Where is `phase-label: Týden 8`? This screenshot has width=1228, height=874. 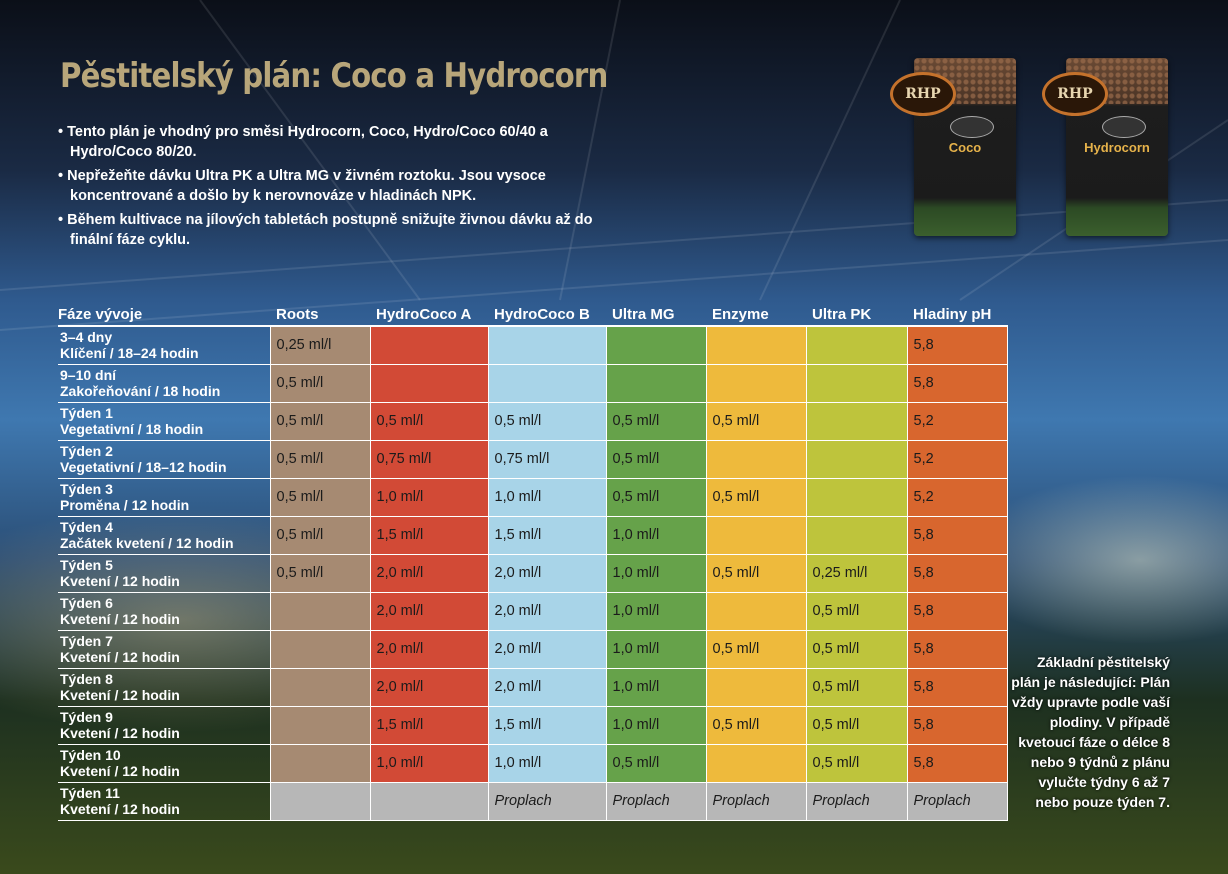
phase-label: Týden 8 is located at coordinates (86, 679).